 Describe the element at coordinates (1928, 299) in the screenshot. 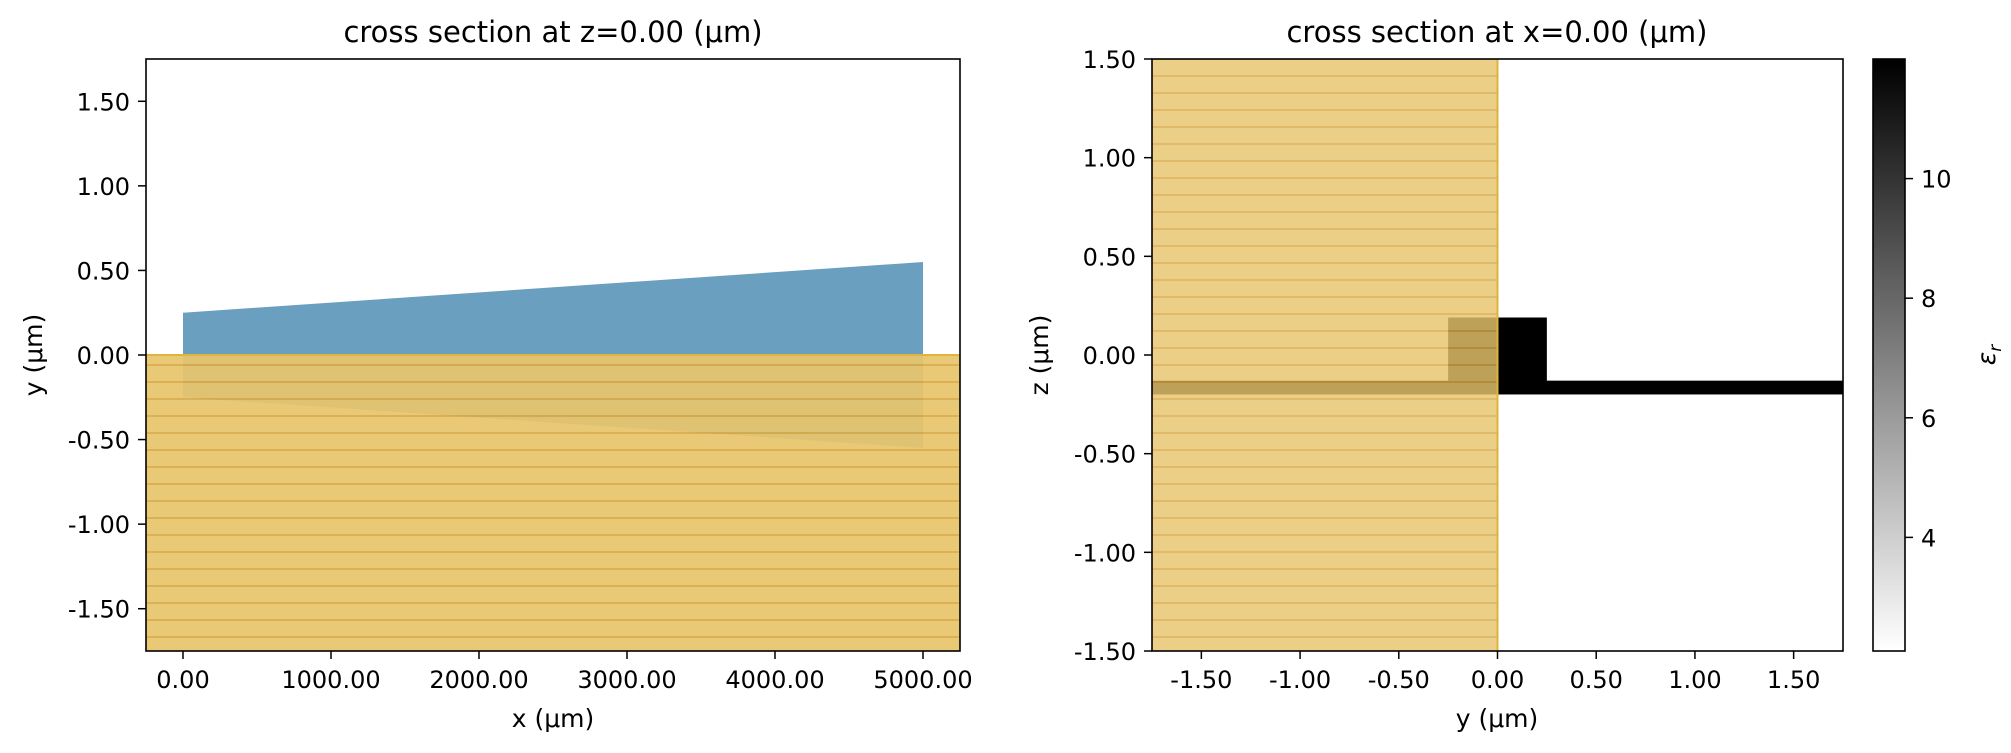

I see `colorbar-tick-label: 8` at that location.